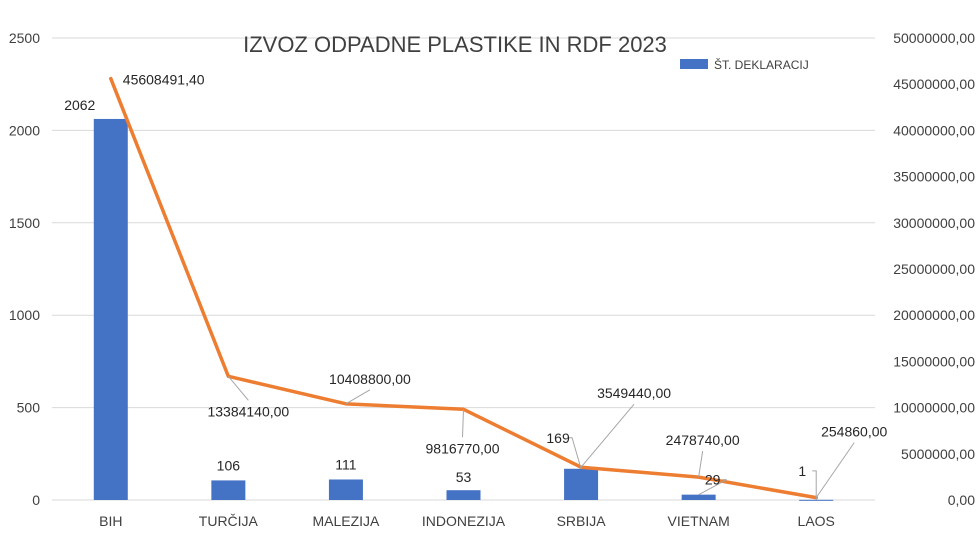 The height and width of the screenshot is (535, 980). I want to click on right-axis-tick: 10000000,00, so click(934, 408).